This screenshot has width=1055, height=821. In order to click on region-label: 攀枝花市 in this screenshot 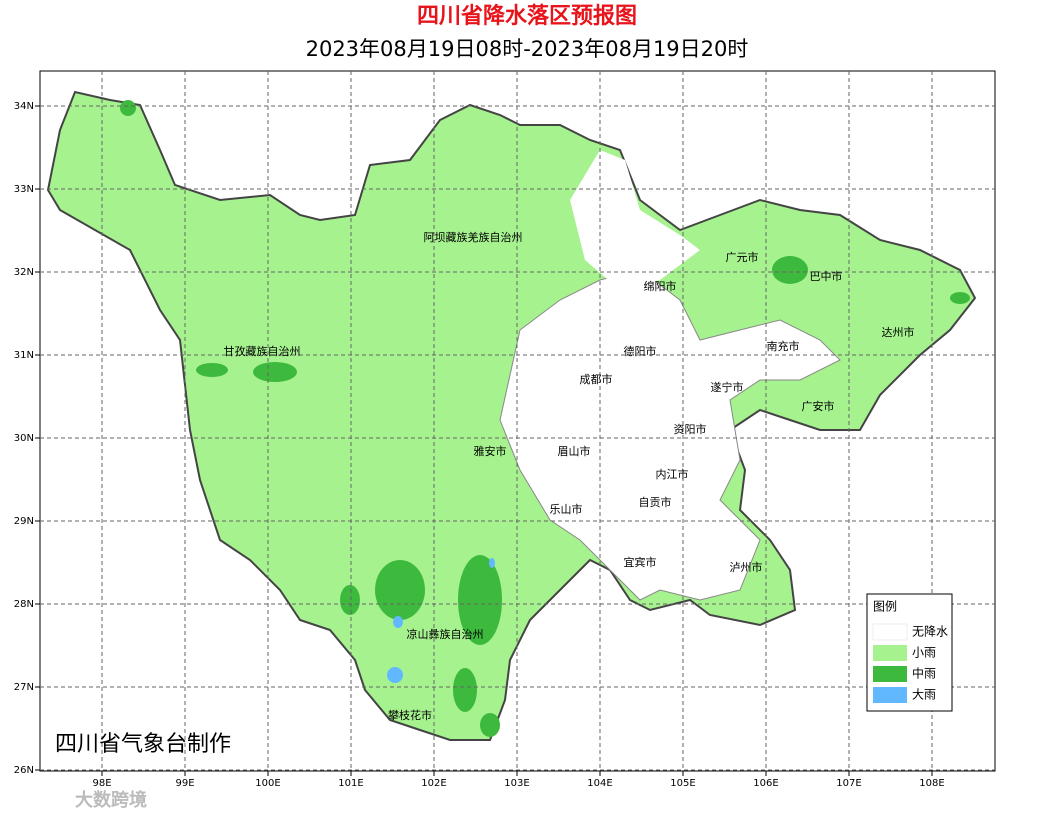, I will do `click(410, 715)`.